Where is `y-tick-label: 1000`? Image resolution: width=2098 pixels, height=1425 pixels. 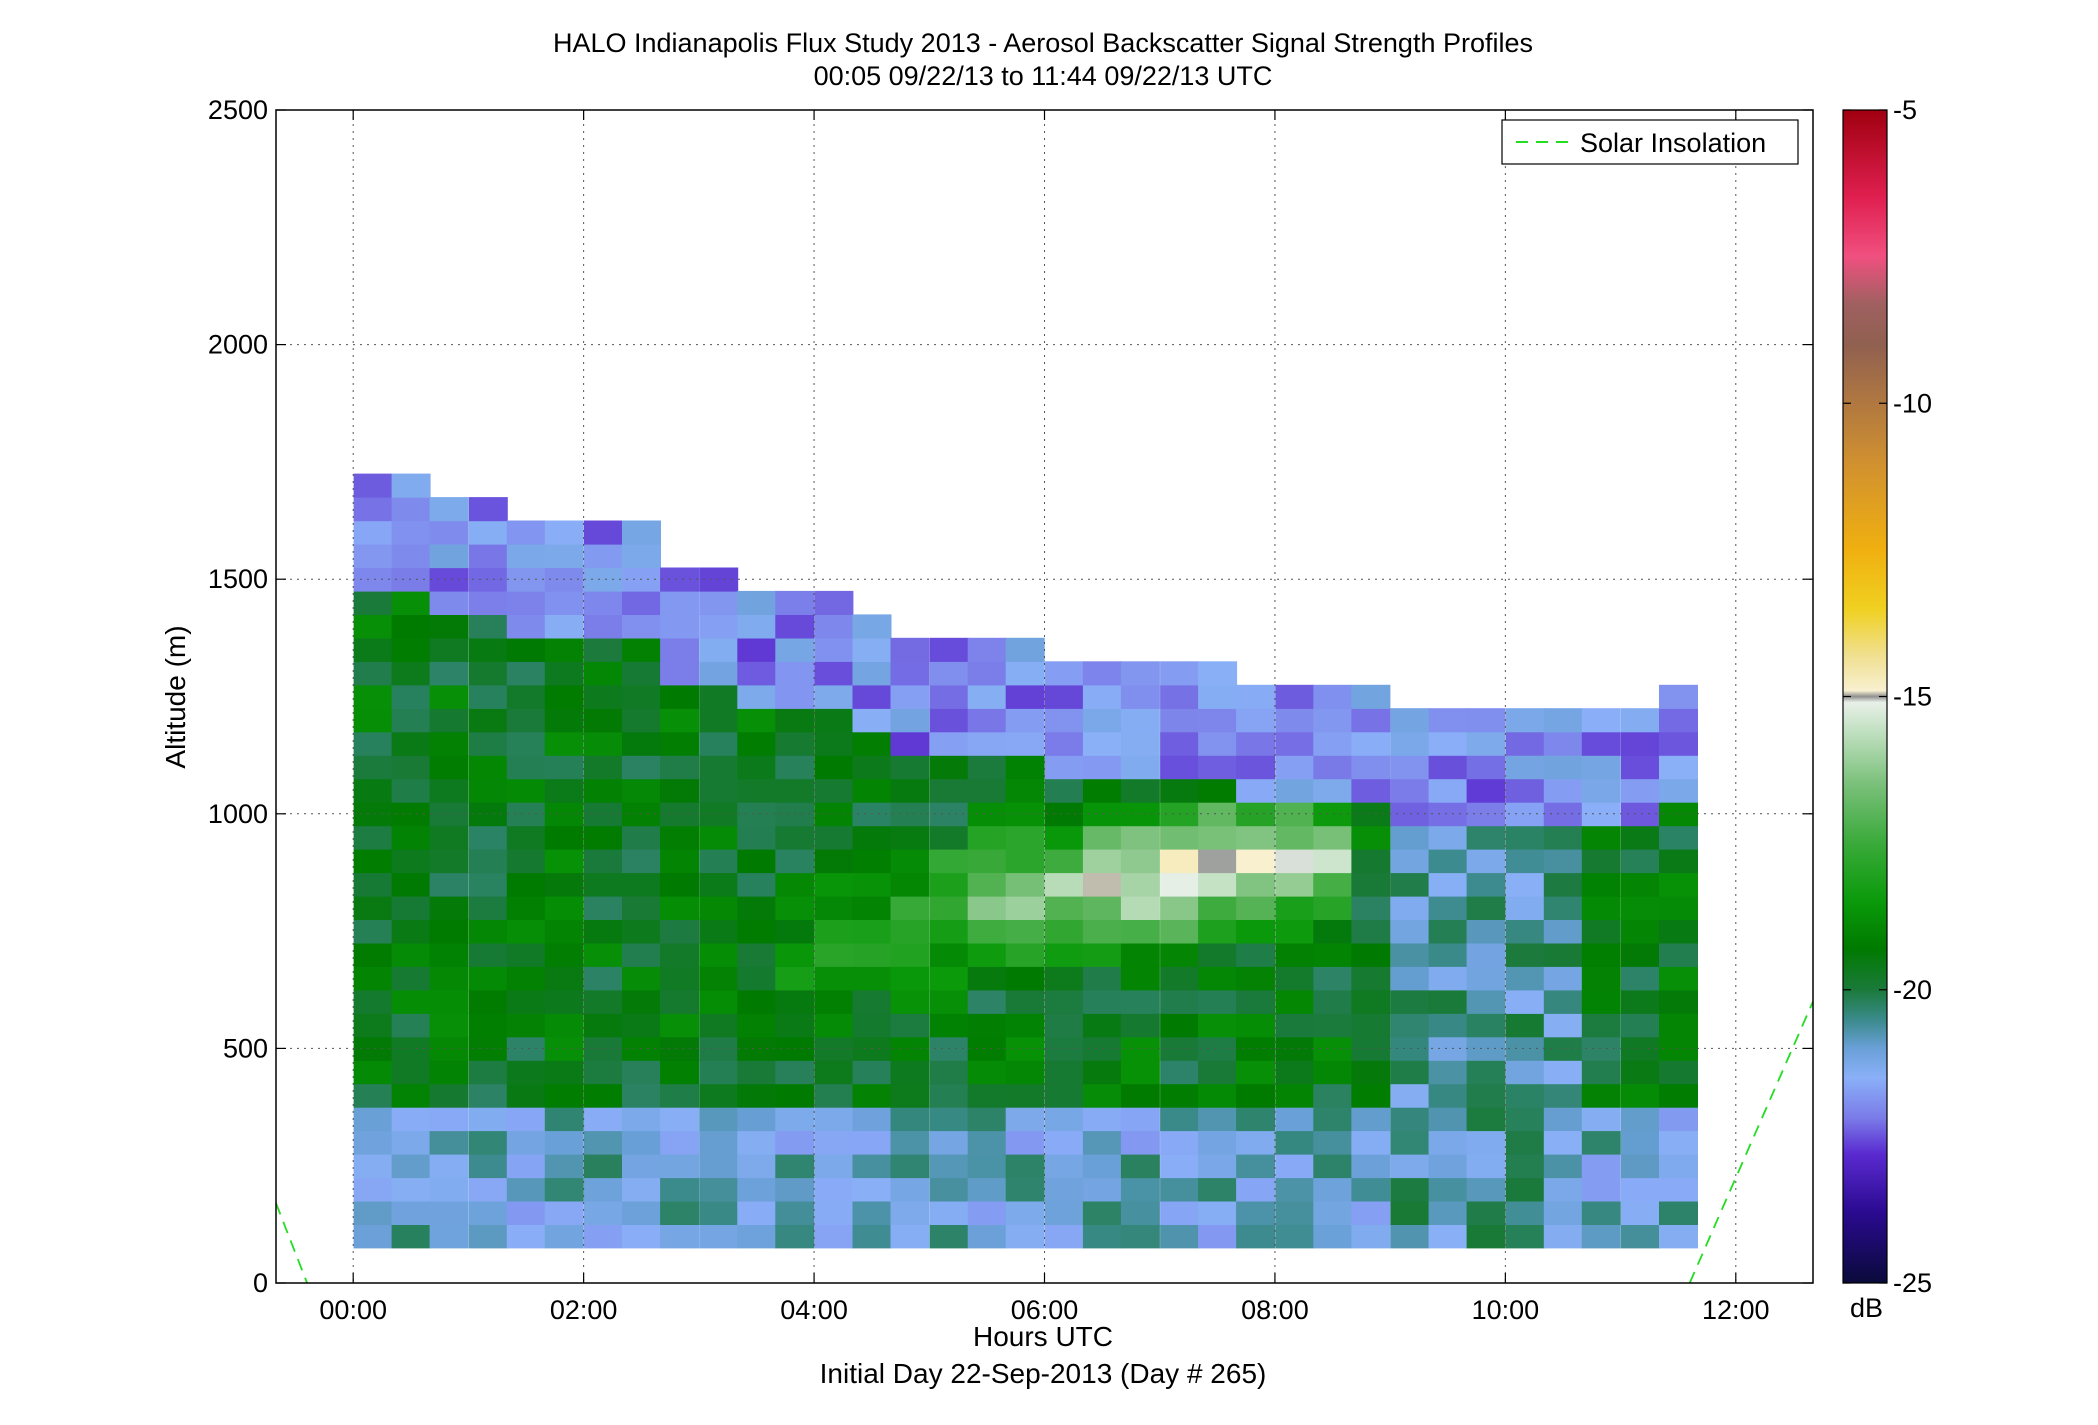 y-tick-label: 1000 is located at coordinates (238, 814).